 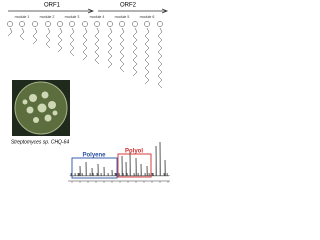 I want to click on module-label: module 3, so click(x=72, y=17).